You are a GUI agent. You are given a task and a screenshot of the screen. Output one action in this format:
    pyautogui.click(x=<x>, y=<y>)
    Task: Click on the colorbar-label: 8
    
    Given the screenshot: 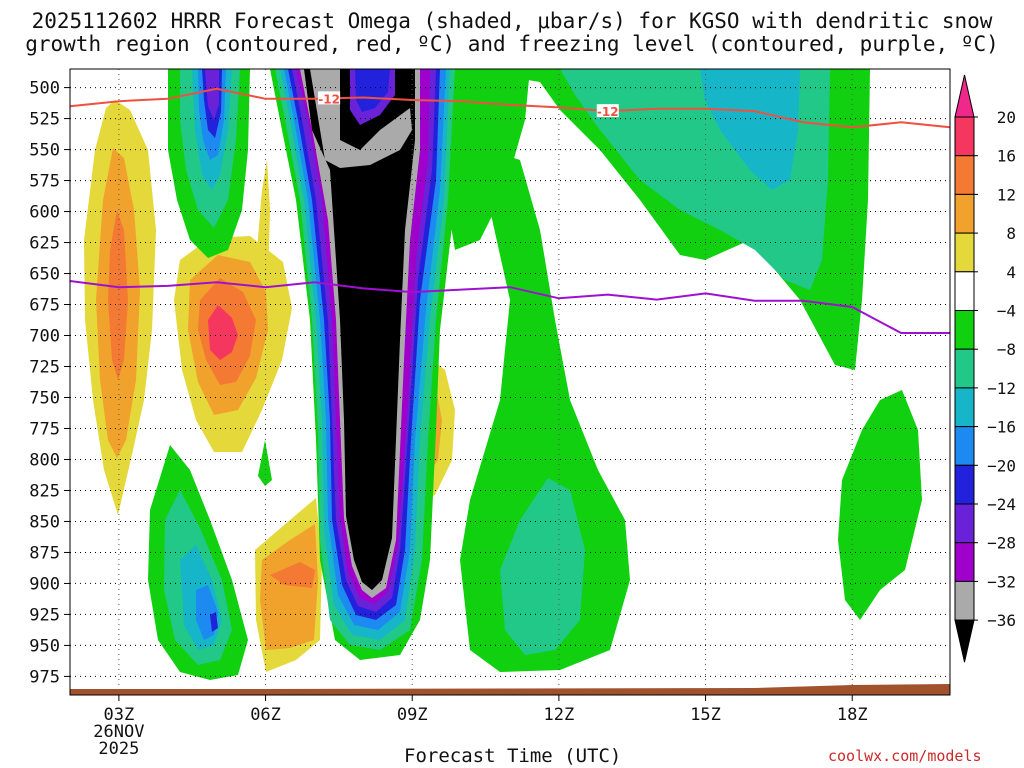 What is the action you would take?
    pyautogui.click(x=1011, y=233)
    